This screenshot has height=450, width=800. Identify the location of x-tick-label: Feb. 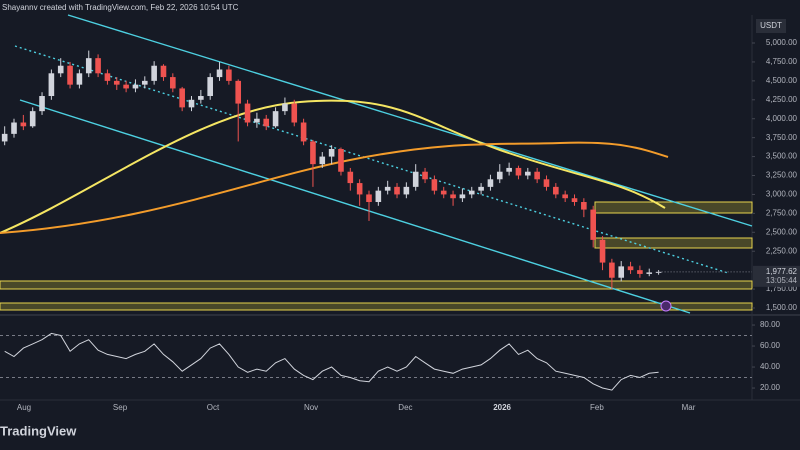
(597, 407).